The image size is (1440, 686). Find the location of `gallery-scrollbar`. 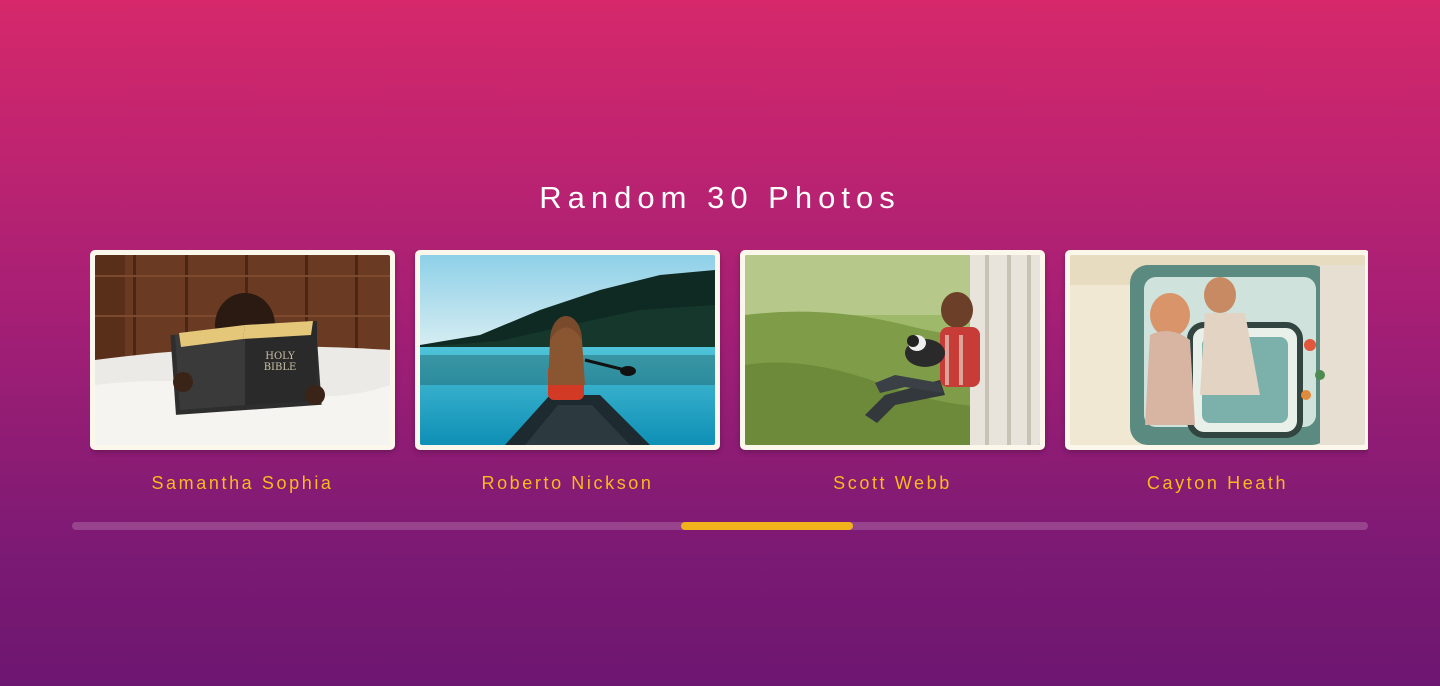

gallery-scrollbar is located at coordinates (720, 526).